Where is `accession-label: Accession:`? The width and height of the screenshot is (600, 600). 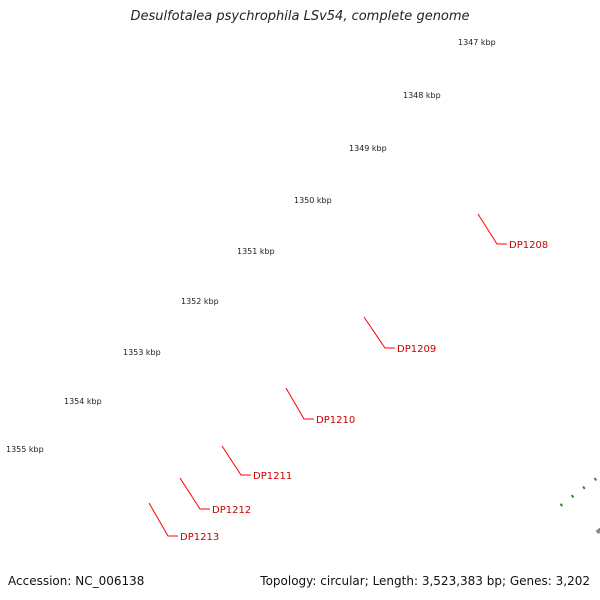
accession-label: Accession: is located at coordinates (40, 581).